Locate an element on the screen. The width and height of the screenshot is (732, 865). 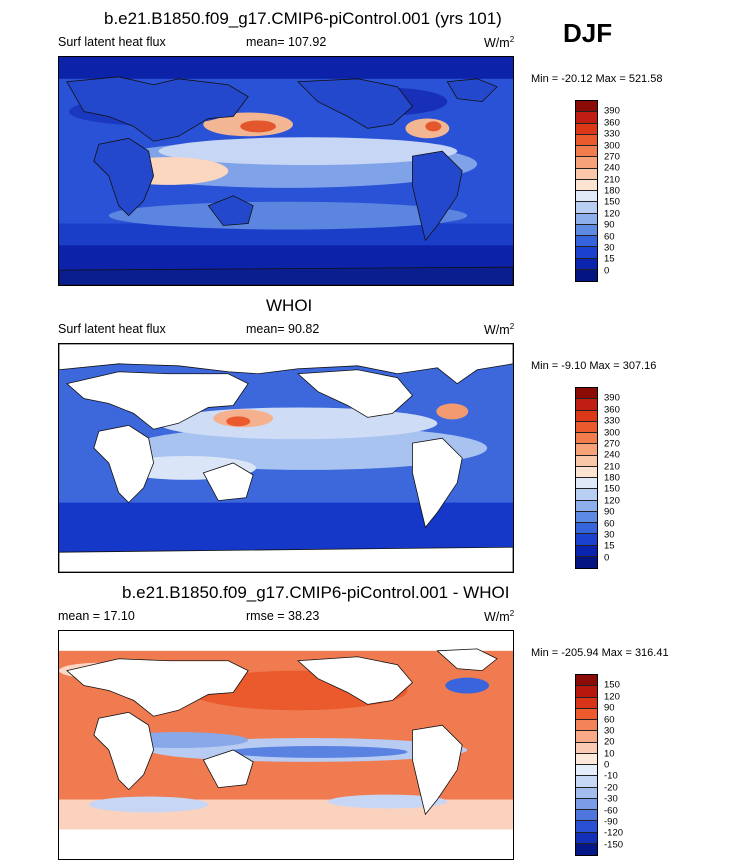
colorbar-tick-label: 330 is located at coordinates (612, 421).